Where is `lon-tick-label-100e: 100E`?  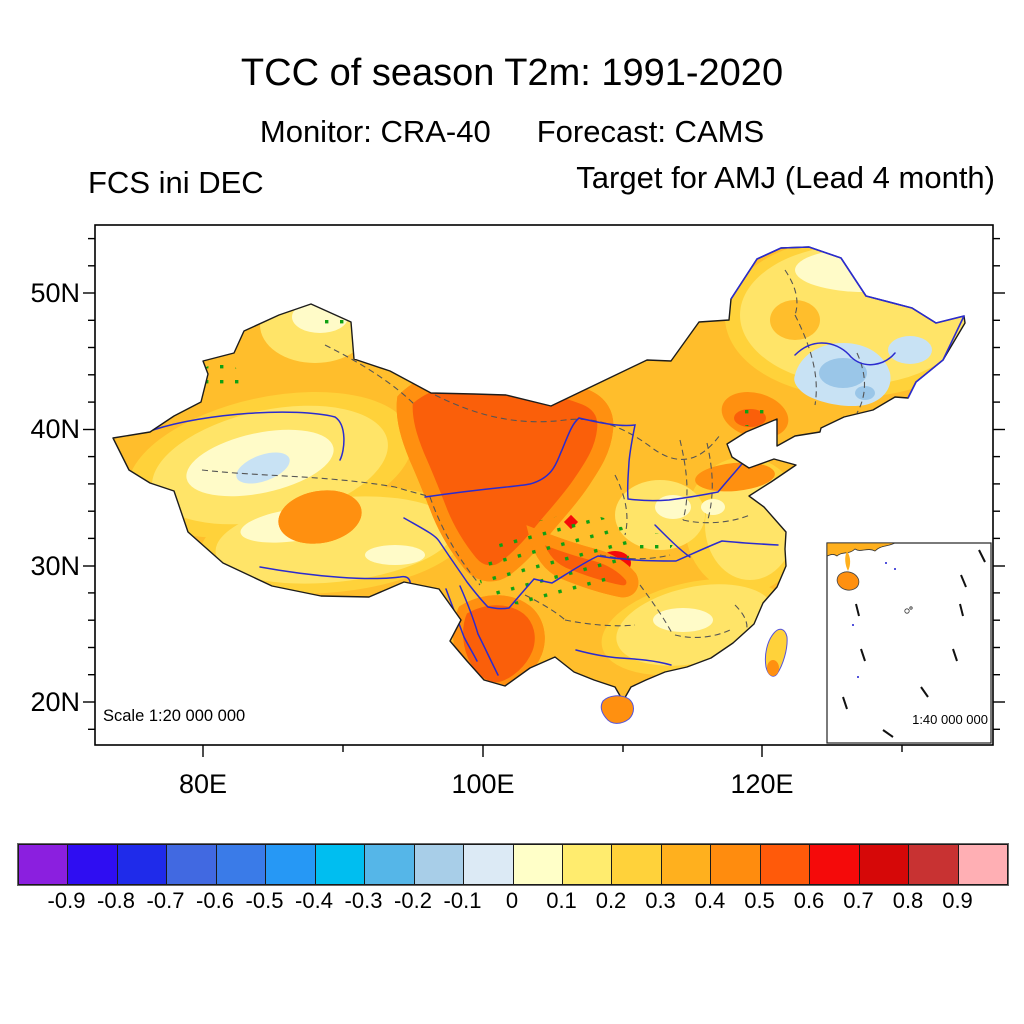 lon-tick-label-100e: 100E is located at coordinates (483, 784).